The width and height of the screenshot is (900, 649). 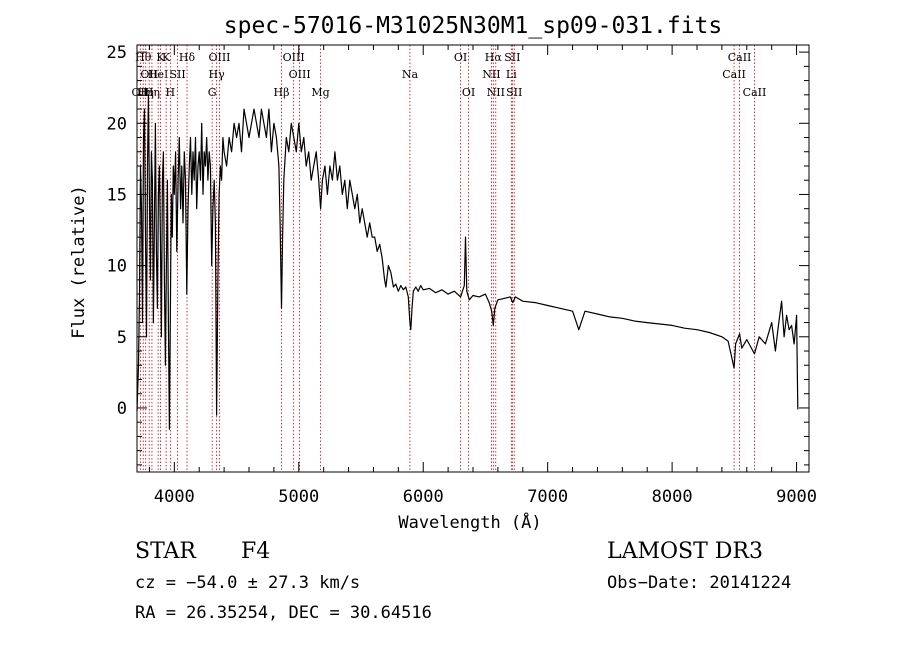 I want to click on marker-label-hα: Hα, so click(x=494, y=57).